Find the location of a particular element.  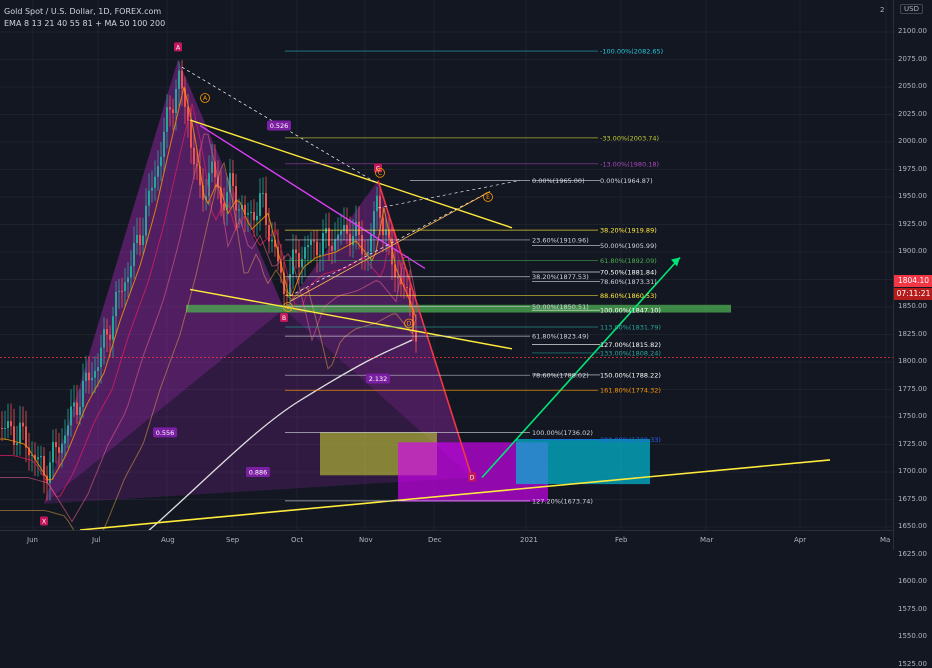

price-tick-label: 1825.00 is located at coordinates (912, 333).